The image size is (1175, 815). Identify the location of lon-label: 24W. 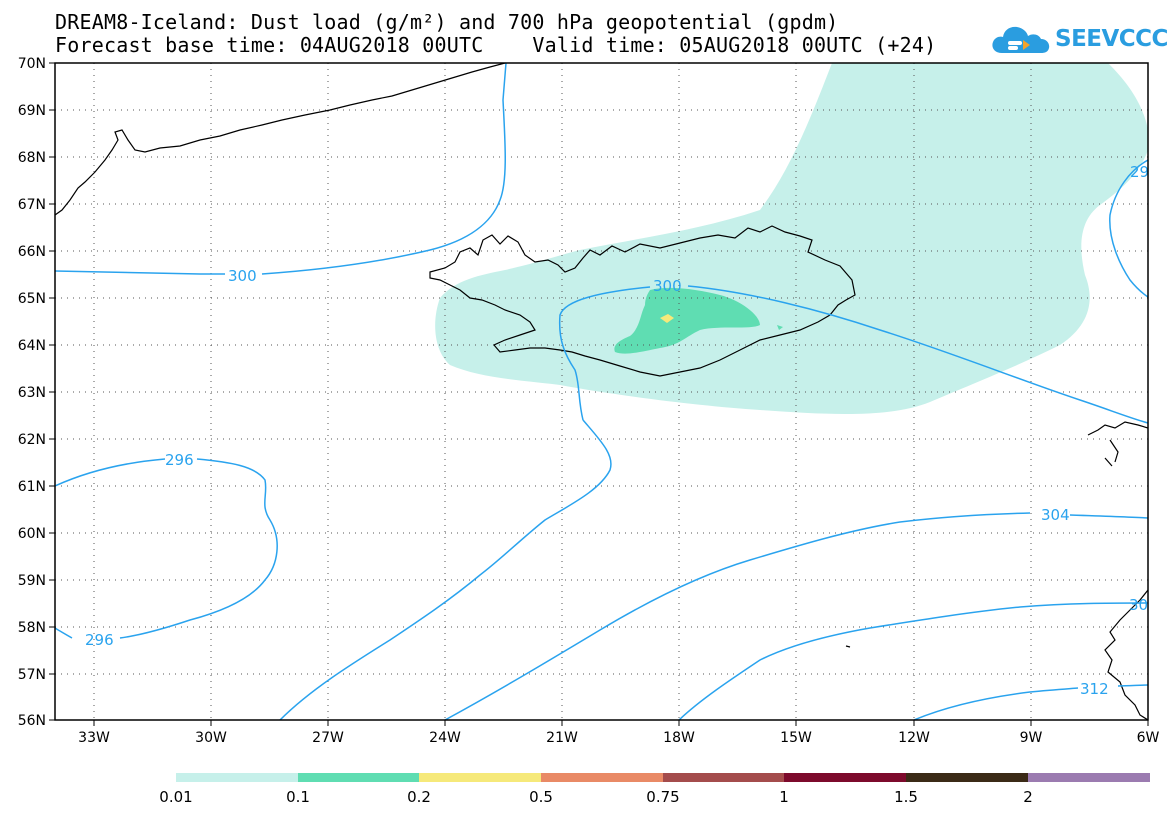
(445, 738).